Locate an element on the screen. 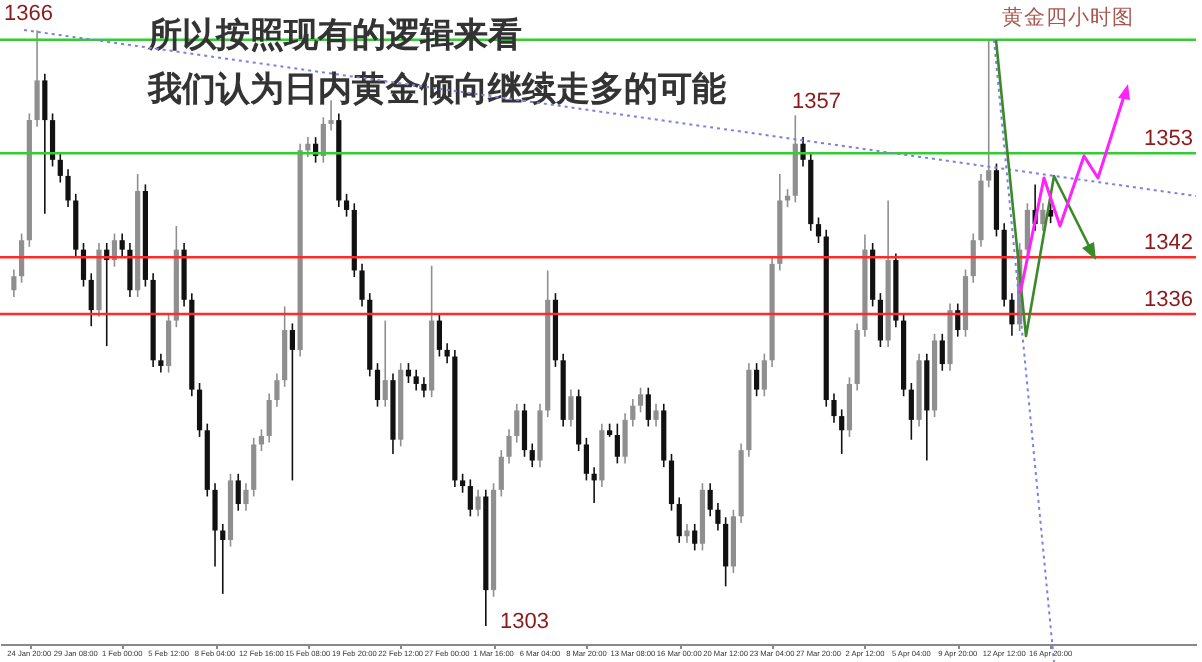 The image size is (1202, 662). annotation: 1366 is located at coordinates (28, 14).